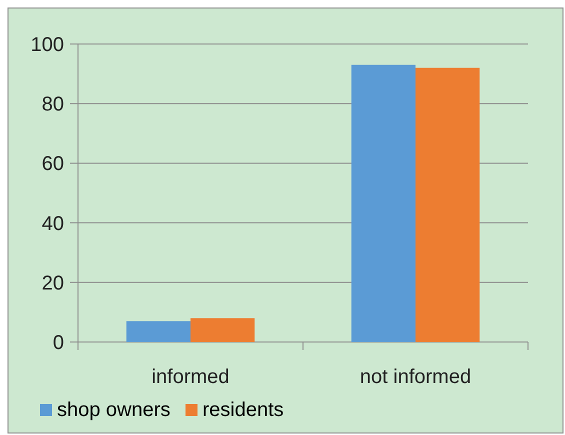  What do you see at coordinates (416, 377) in the screenshot?
I see `x-tick-label: not informed` at bounding box center [416, 377].